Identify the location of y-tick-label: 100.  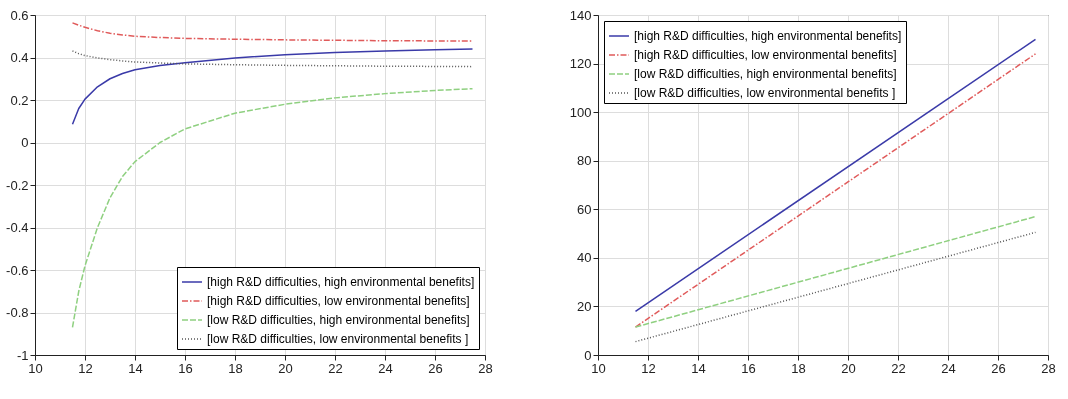
(580, 112).